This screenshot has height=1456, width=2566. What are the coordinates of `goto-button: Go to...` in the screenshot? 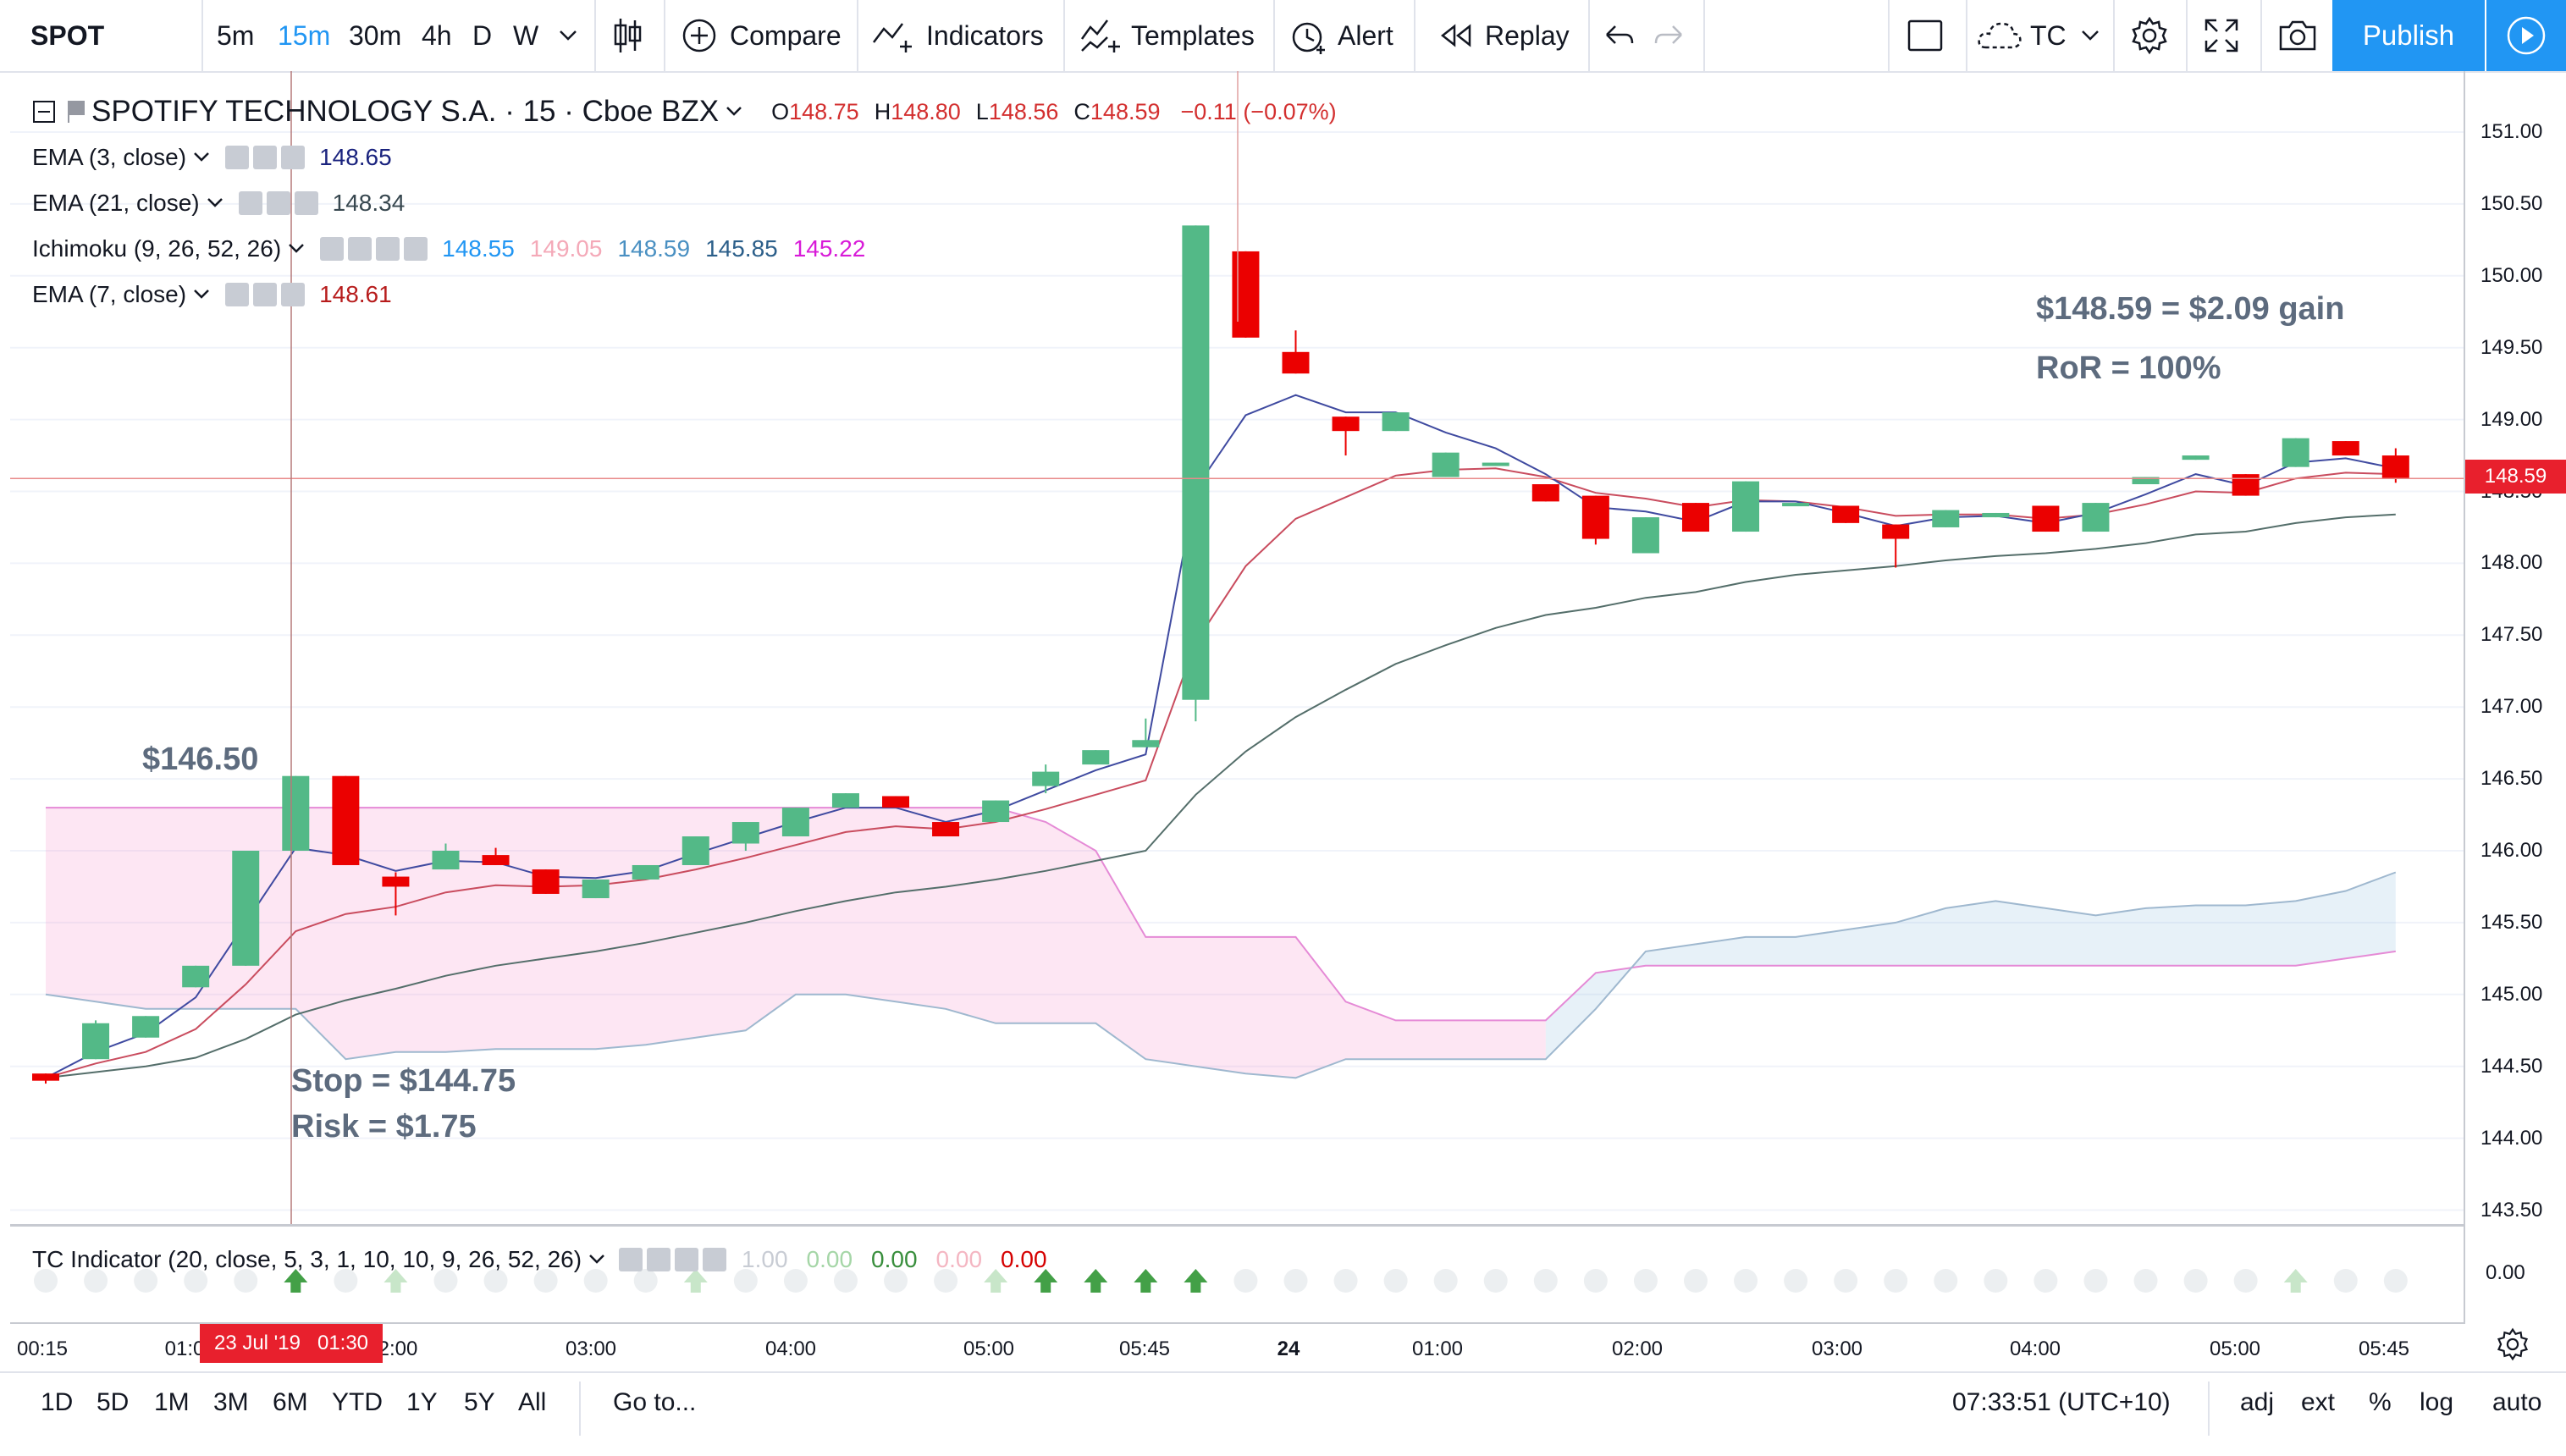 It's located at (655, 1402).